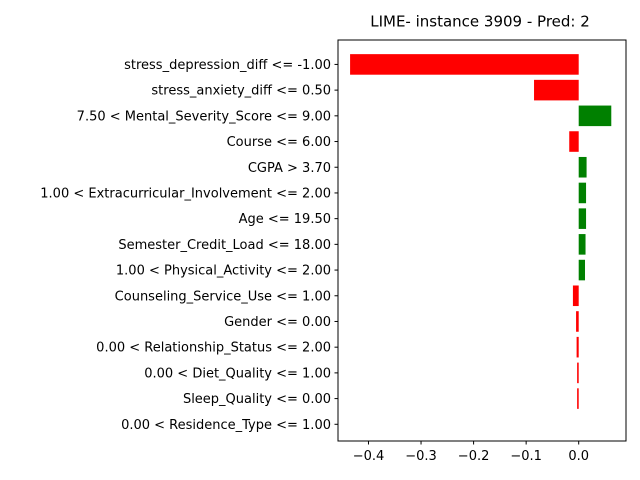  Describe the element at coordinates (421, 456) in the screenshot. I see `x-tick-label: −0.3` at that location.